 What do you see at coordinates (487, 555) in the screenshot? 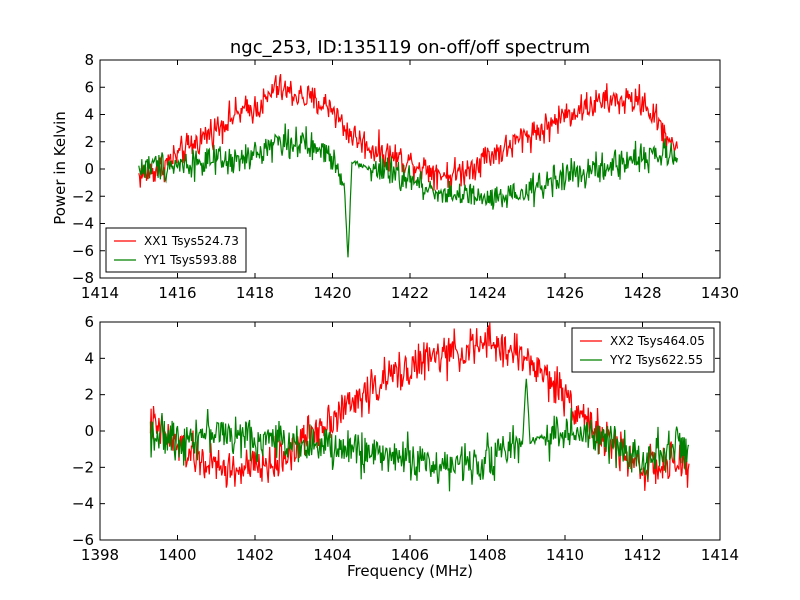
I see `x-tick-label: 1408` at bounding box center [487, 555].